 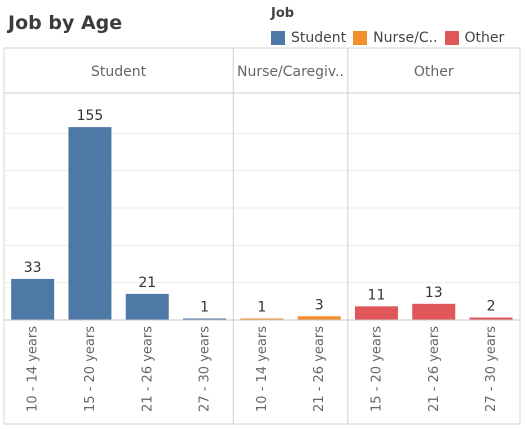 What do you see at coordinates (119, 72) in the screenshot?
I see `panel-label-student: Student` at bounding box center [119, 72].